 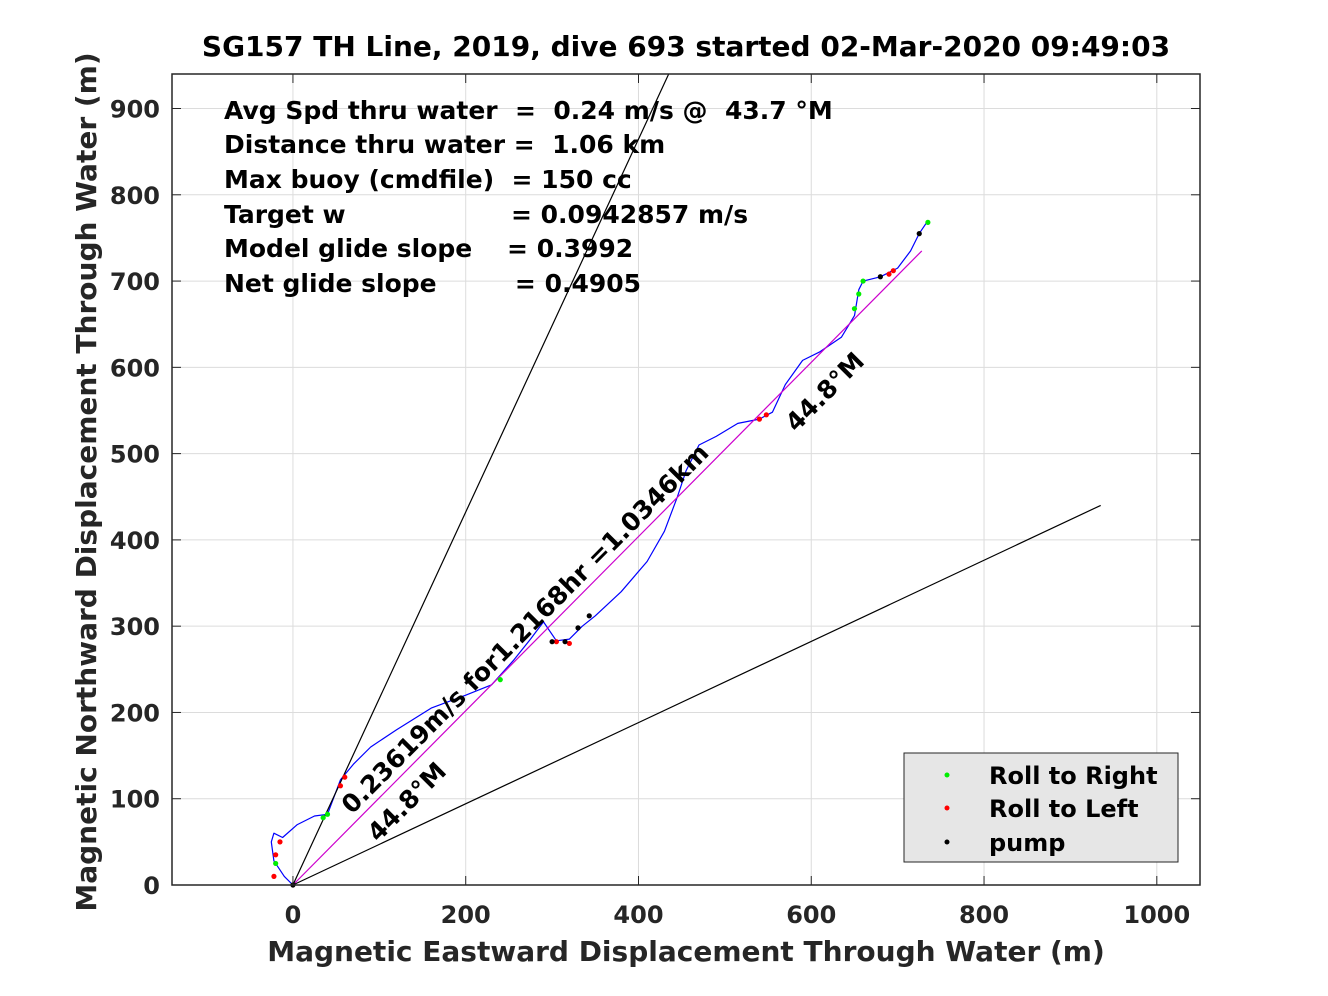 What do you see at coordinates (293, 915) in the screenshot?
I see `x-tick-label: 0` at bounding box center [293, 915].